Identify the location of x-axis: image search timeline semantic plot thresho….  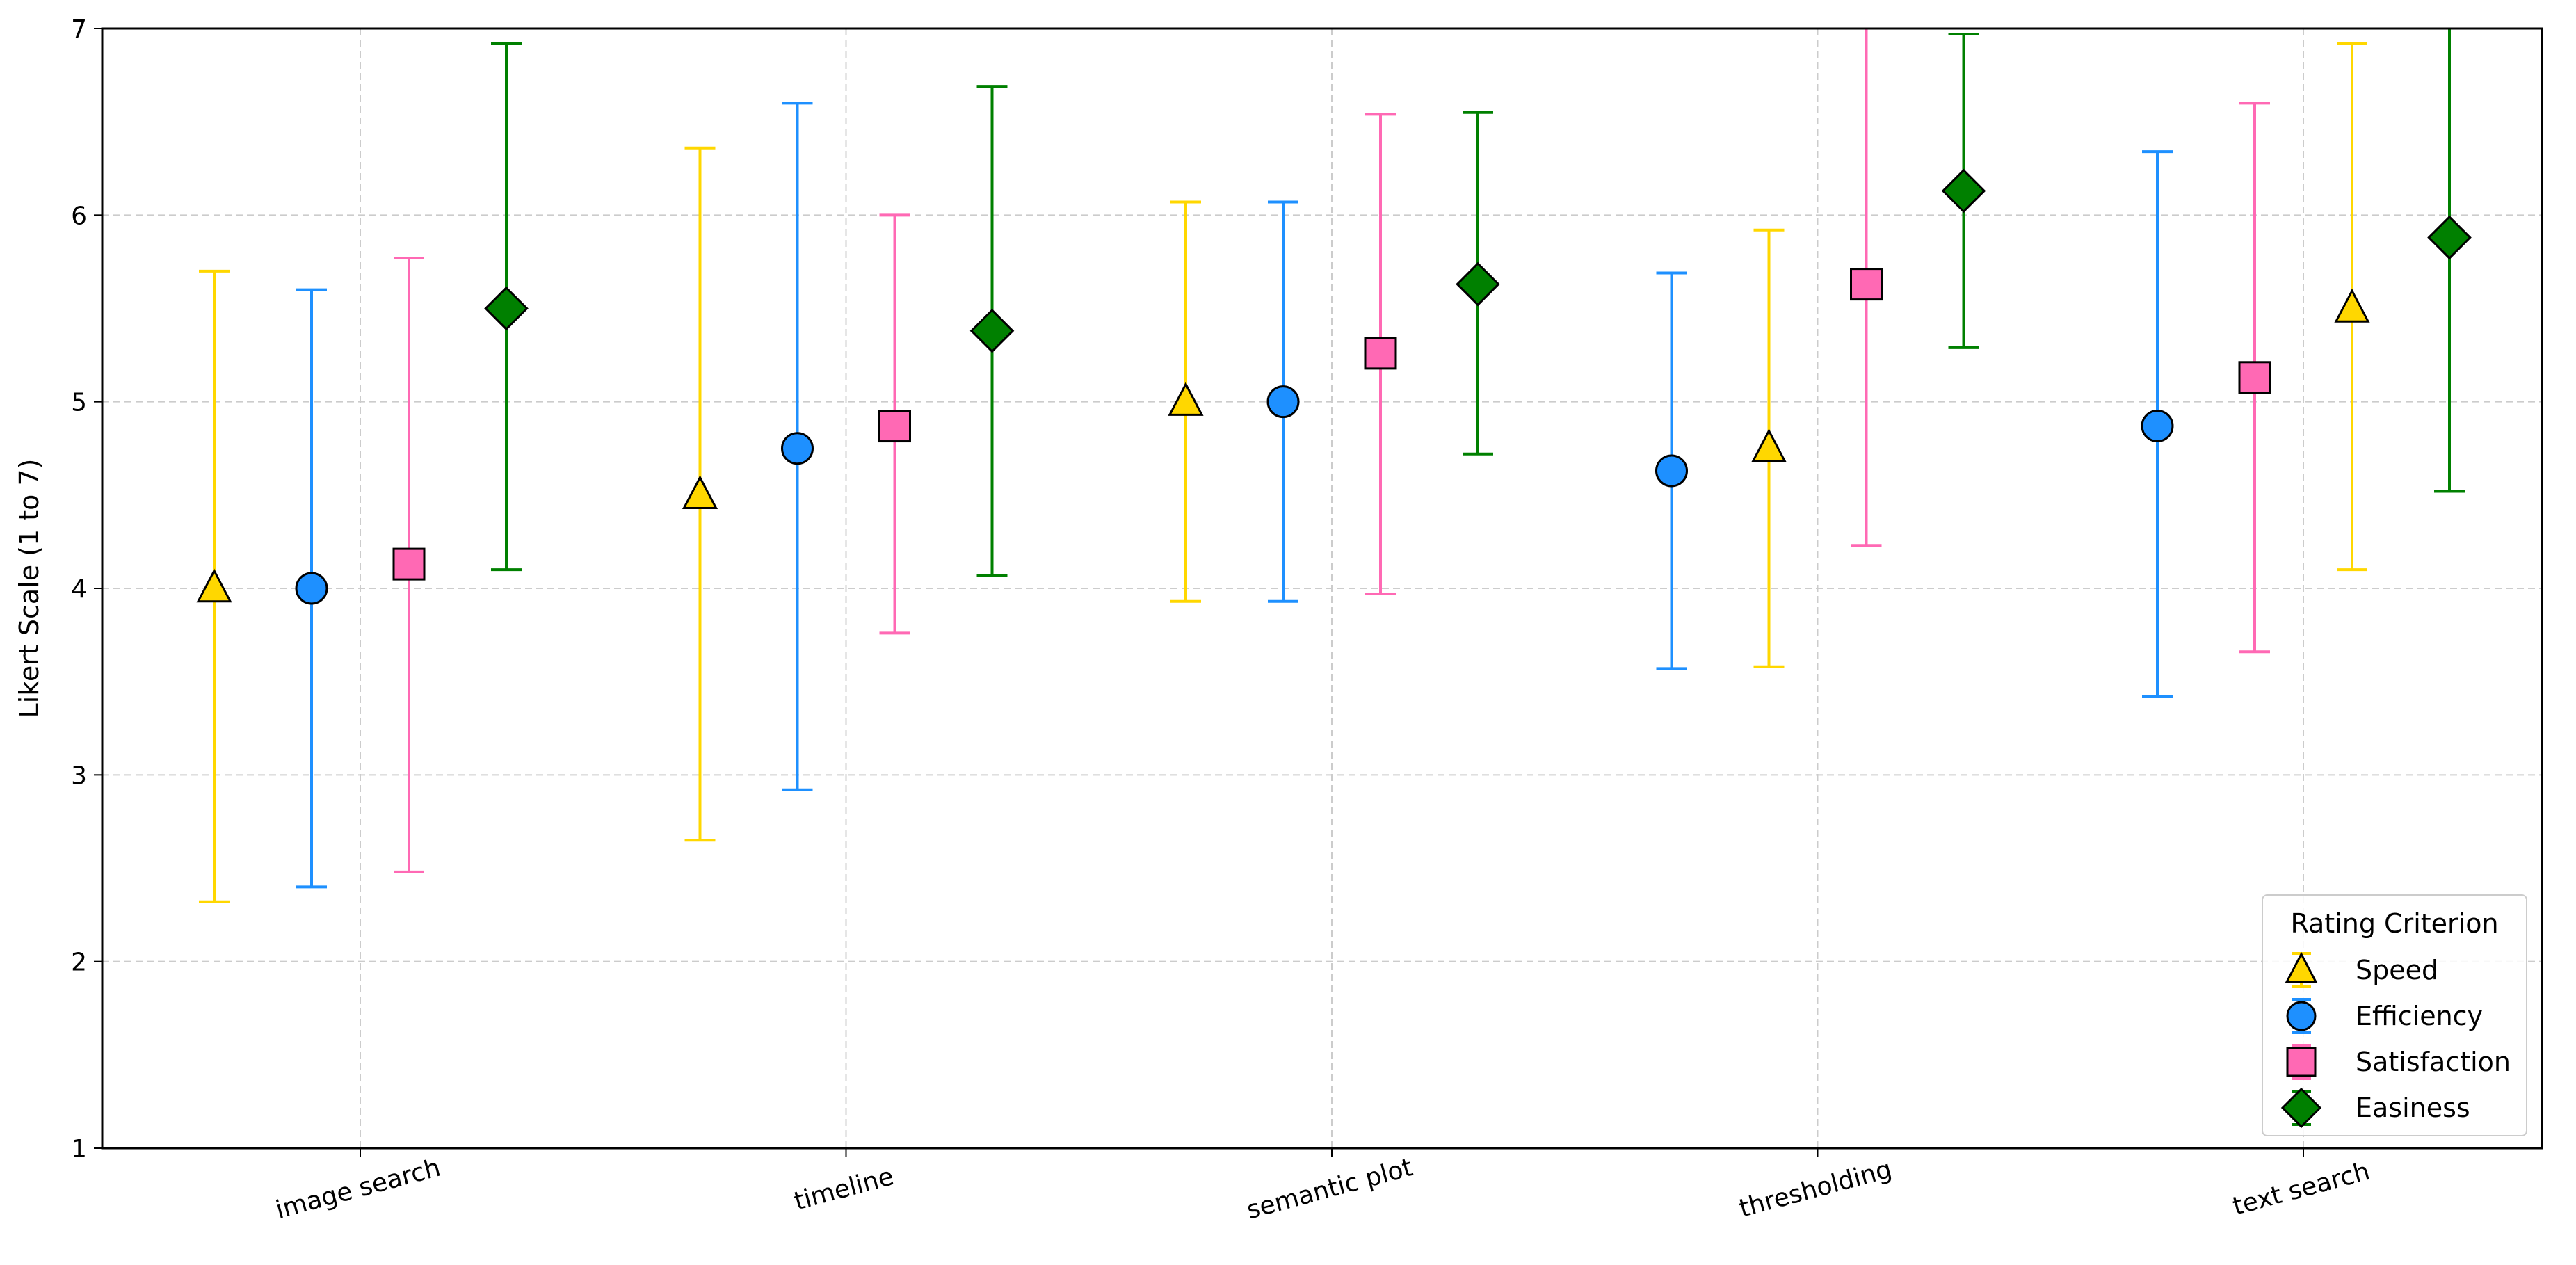
(1323, 1186).